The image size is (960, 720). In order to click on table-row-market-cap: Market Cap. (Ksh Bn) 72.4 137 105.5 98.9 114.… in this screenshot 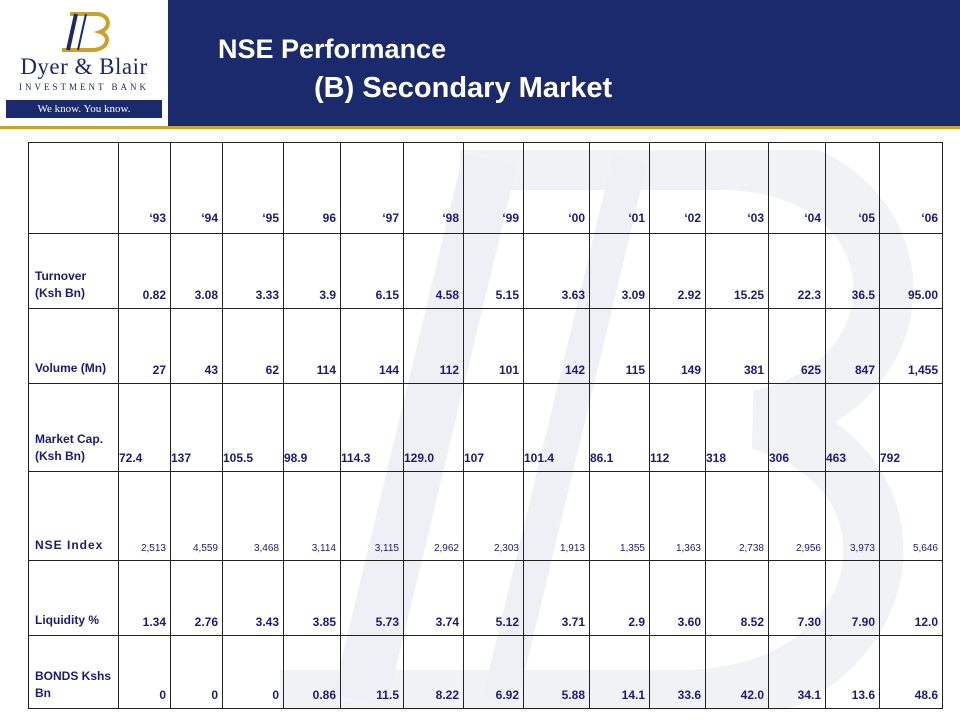, I will do `click(485, 427)`.